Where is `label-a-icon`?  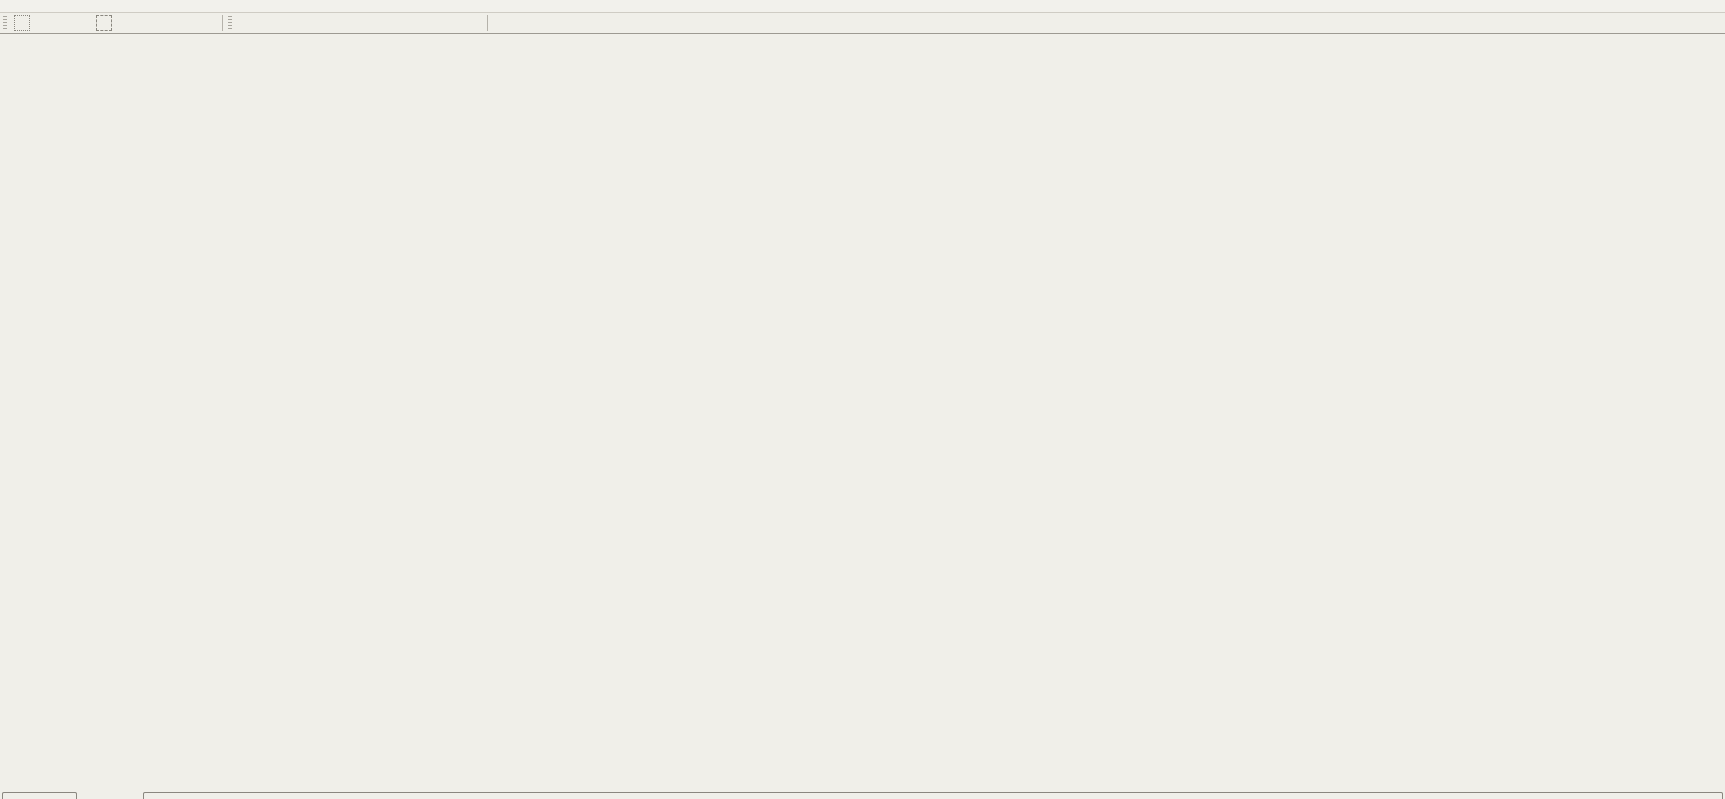
label-a-icon is located at coordinates (62, 22).